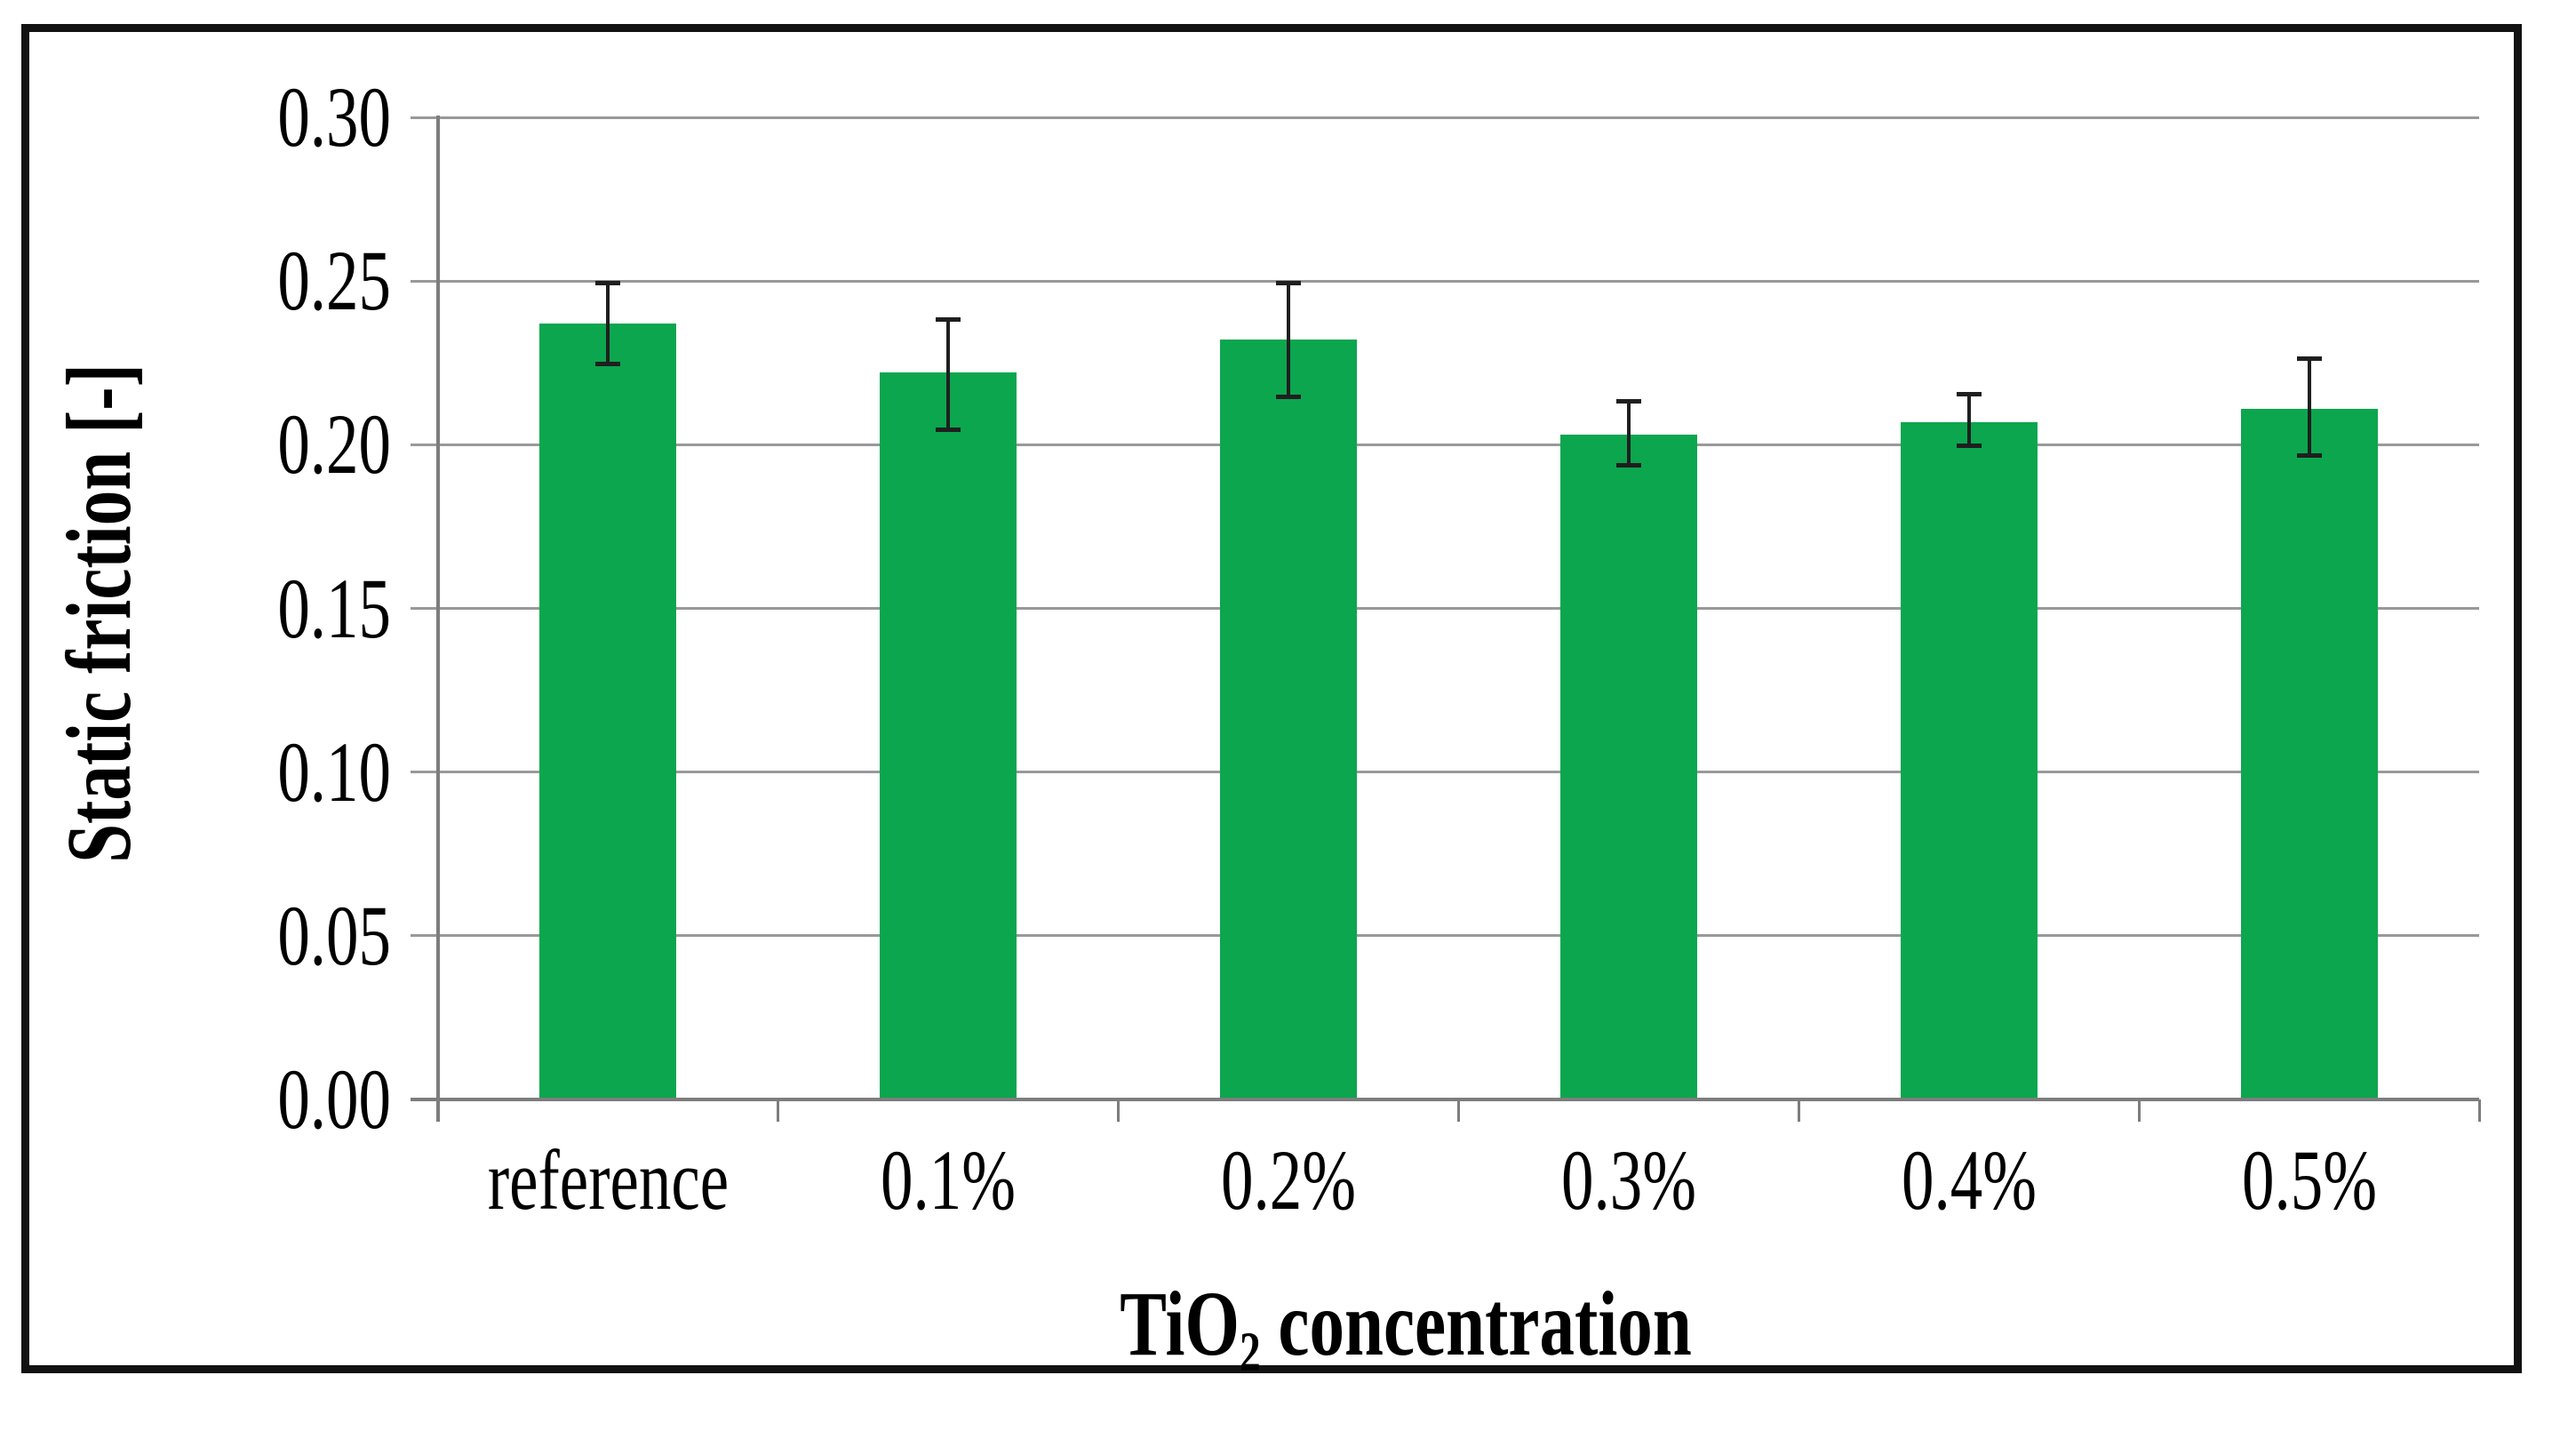 This screenshot has height=1431, width=2576. I want to click on x-category-label-text: 0.2%, so click(1289, 1179).